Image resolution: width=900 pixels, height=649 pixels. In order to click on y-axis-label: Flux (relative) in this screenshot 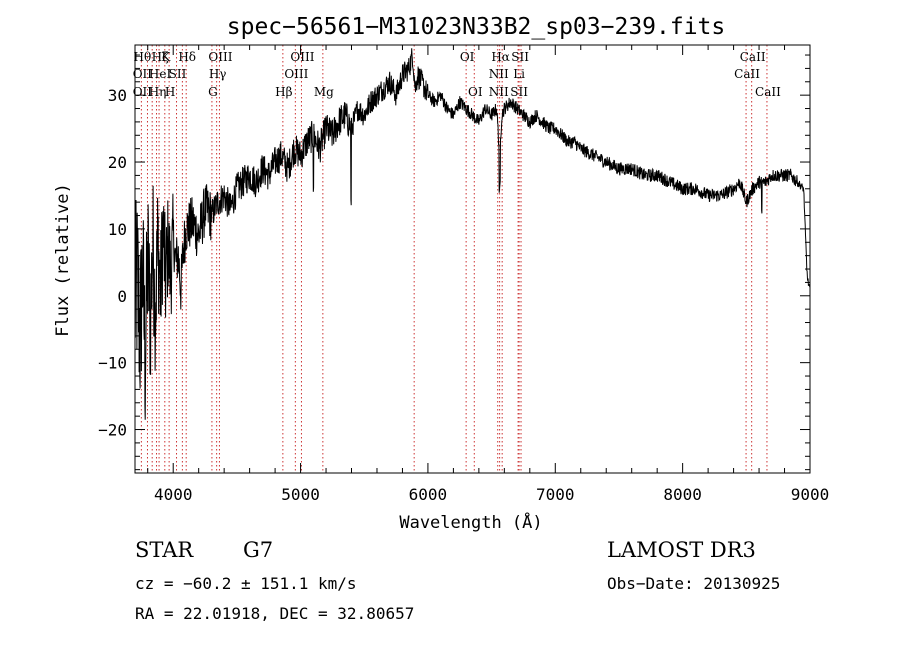, I will do `click(63, 260)`.